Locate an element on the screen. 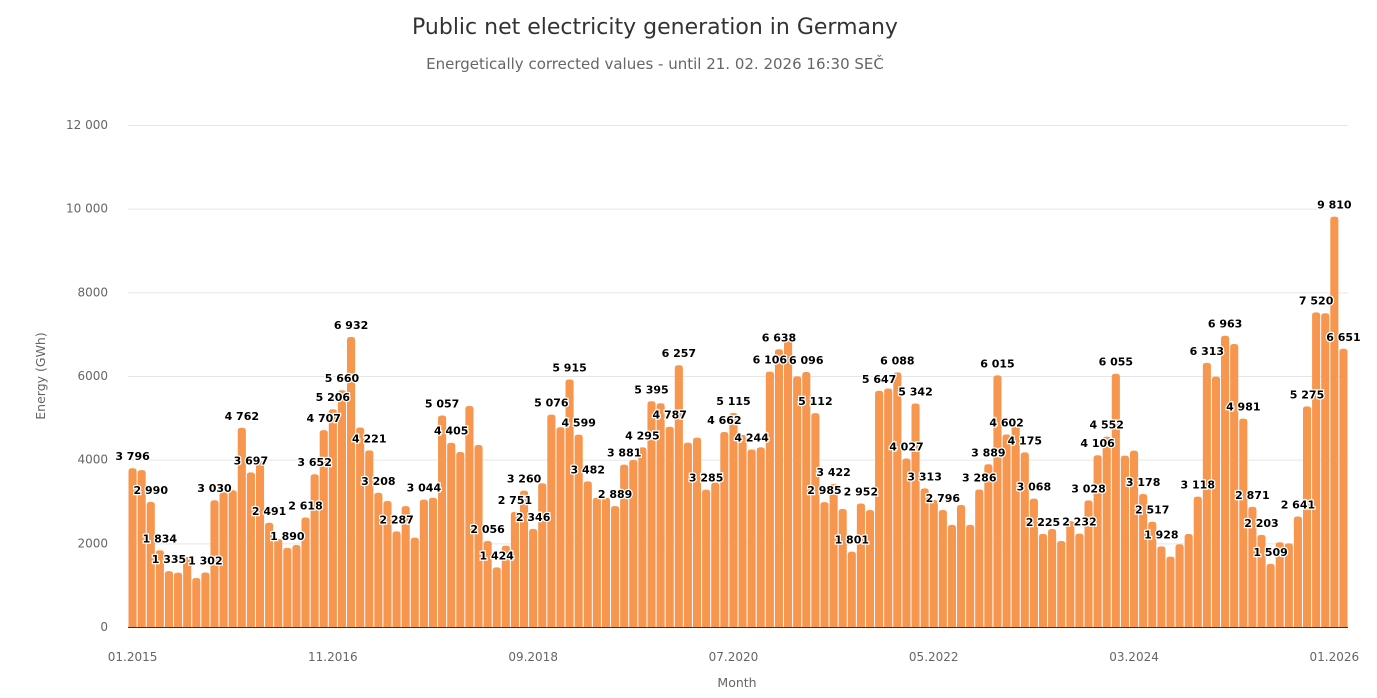  data-label: 3 889 is located at coordinates (988, 452).